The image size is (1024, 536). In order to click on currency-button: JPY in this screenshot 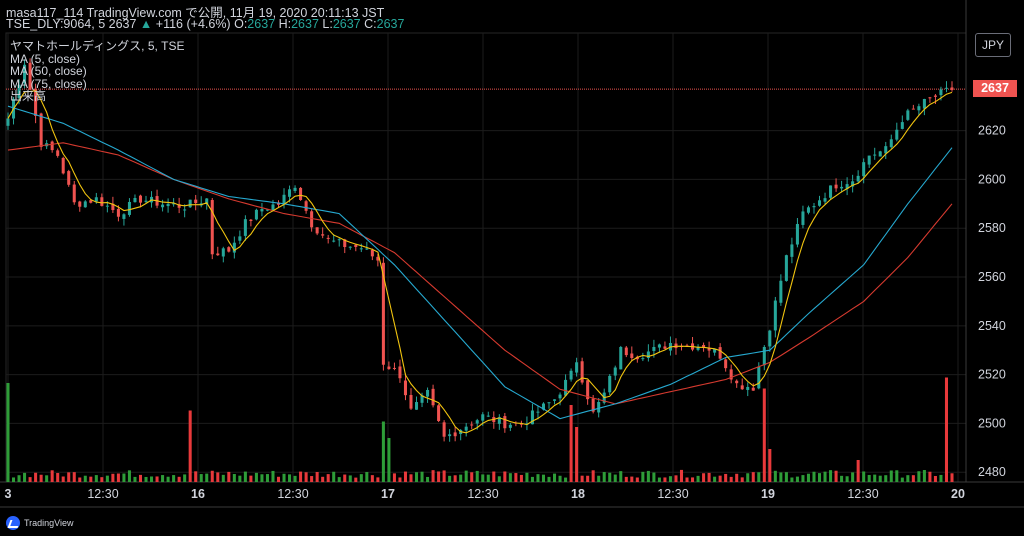, I will do `click(993, 45)`.